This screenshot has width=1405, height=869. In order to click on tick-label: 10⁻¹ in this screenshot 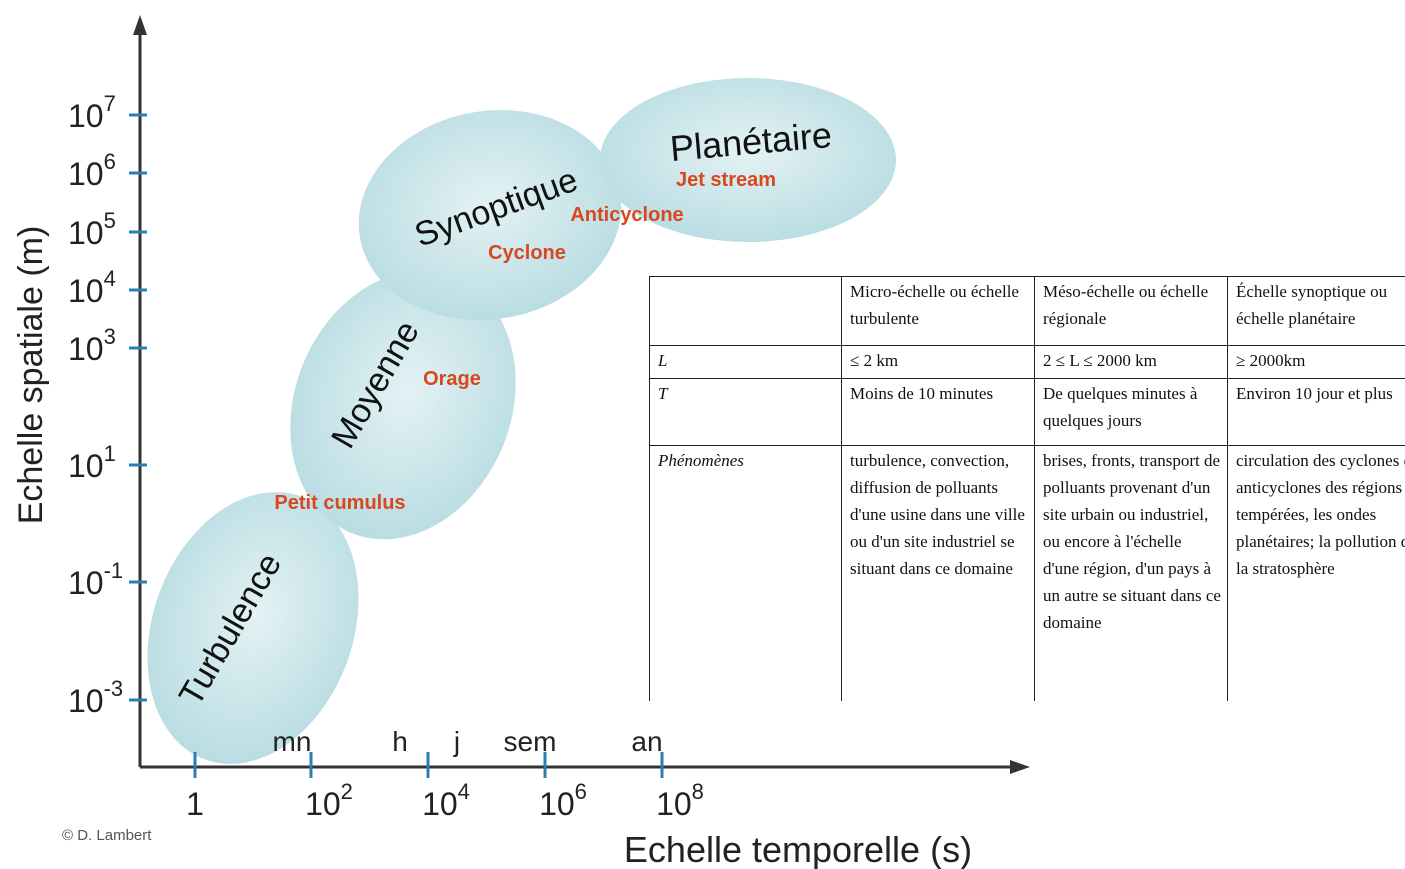, I will do `click(95, 579)`.